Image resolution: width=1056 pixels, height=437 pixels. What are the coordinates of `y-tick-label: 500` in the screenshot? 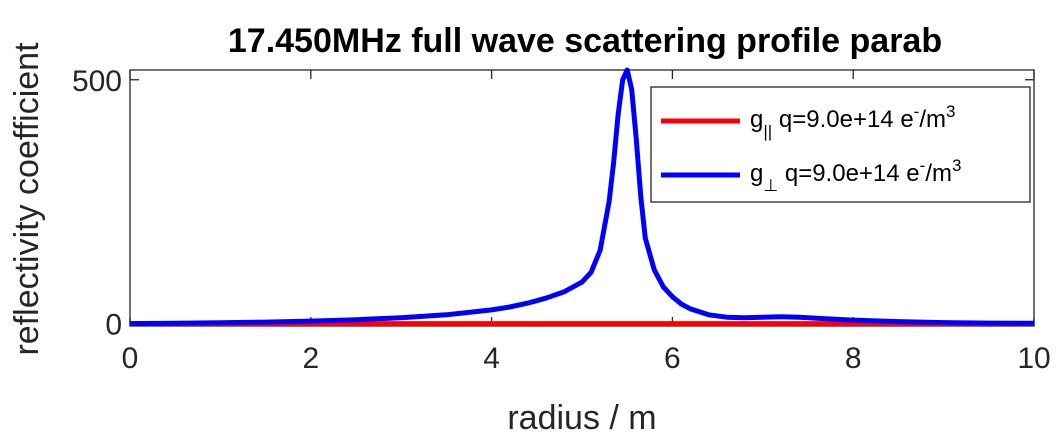 It's located at (97, 81).